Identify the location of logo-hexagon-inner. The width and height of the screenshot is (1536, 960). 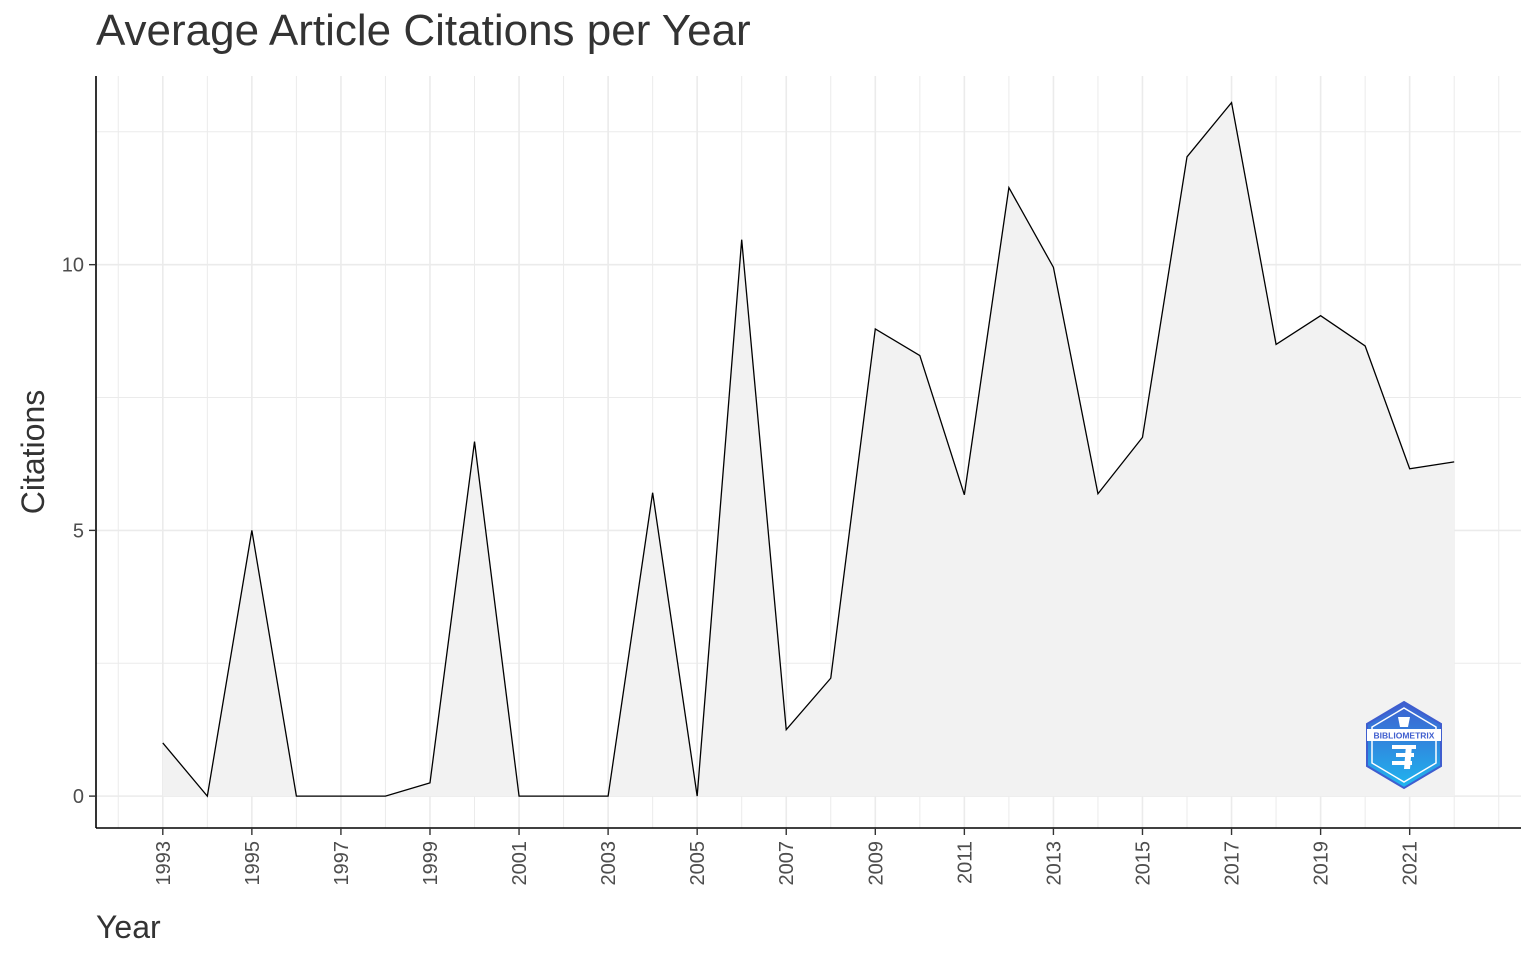
(1404, 745).